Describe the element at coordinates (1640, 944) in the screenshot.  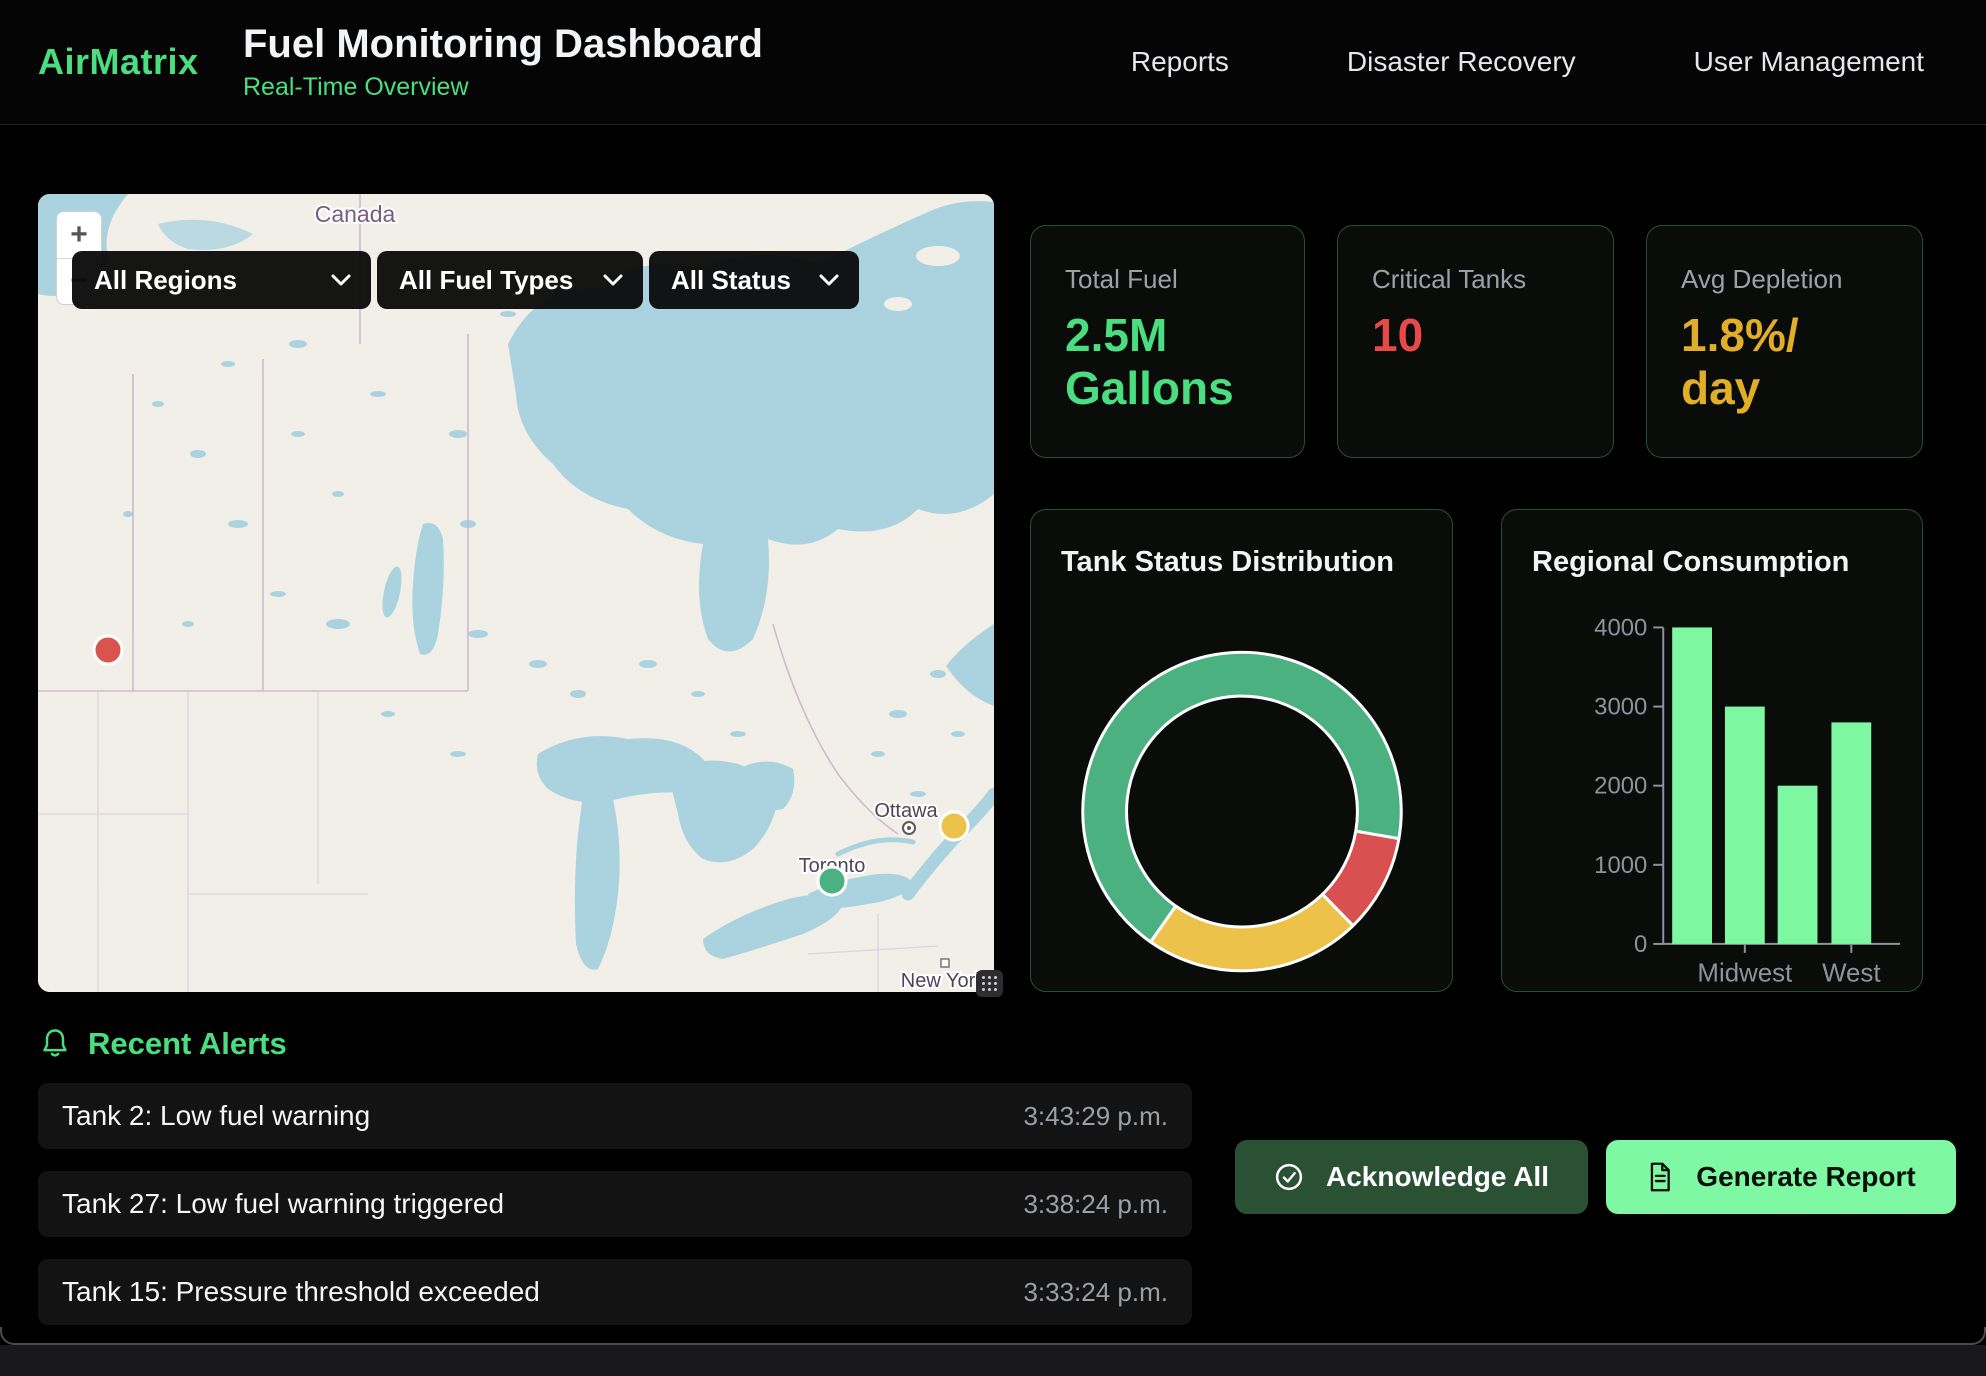
I see `svg-text: 0` at that location.